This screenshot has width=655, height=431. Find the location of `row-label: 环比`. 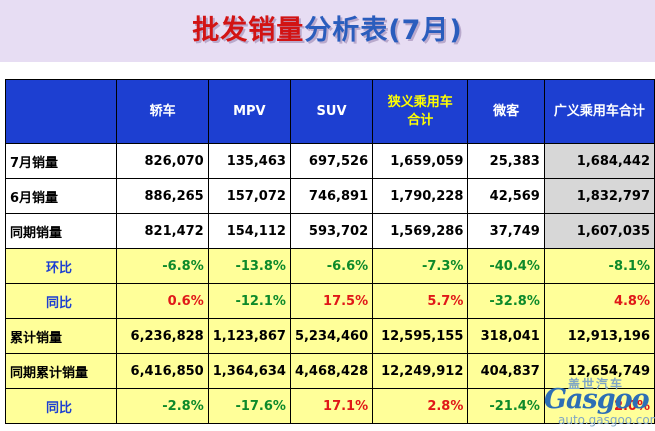

row-label: 环比 is located at coordinates (61, 266).